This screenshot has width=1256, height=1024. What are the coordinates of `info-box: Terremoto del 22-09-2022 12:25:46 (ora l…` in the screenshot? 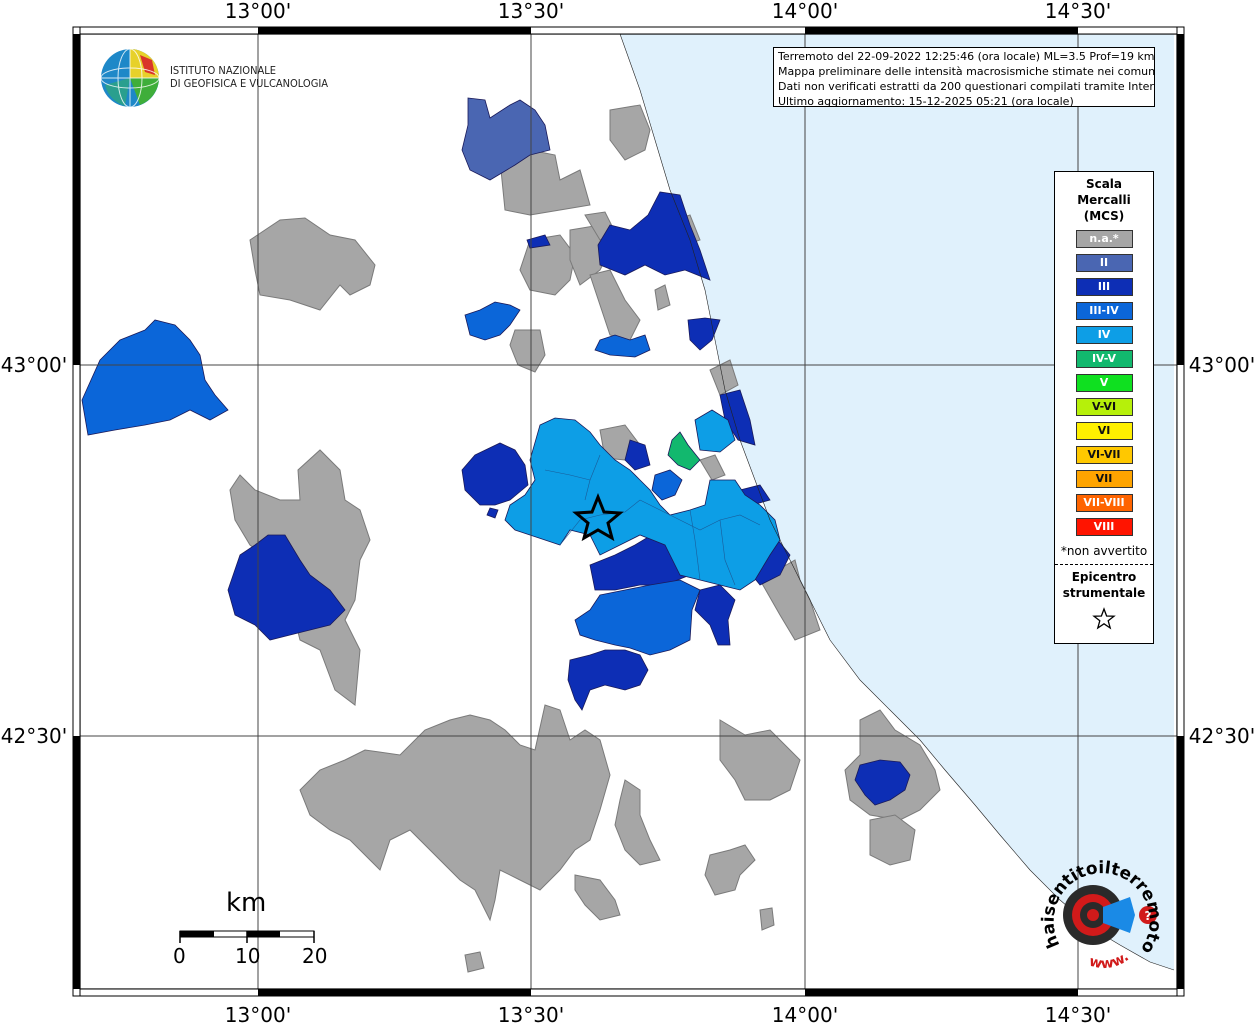 It's located at (964, 77).